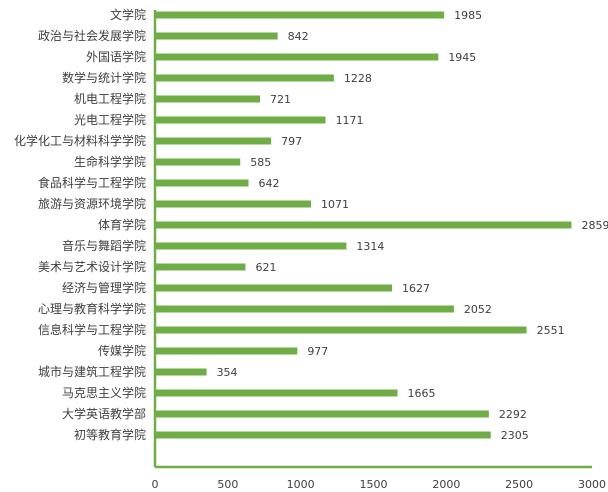 The width and height of the screenshot is (608, 492). I want to click on data-label: 1985, so click(468, 15).